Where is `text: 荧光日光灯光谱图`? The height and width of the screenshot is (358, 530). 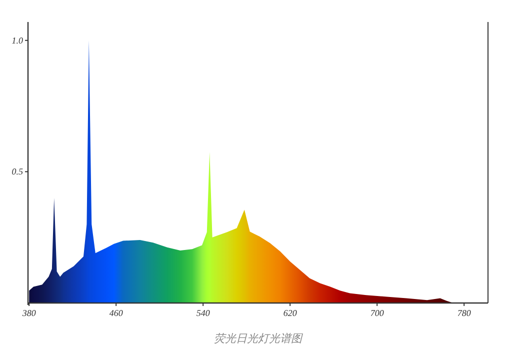 text: 荧光日光灯光谱图 is located at coordinates (259, 338).